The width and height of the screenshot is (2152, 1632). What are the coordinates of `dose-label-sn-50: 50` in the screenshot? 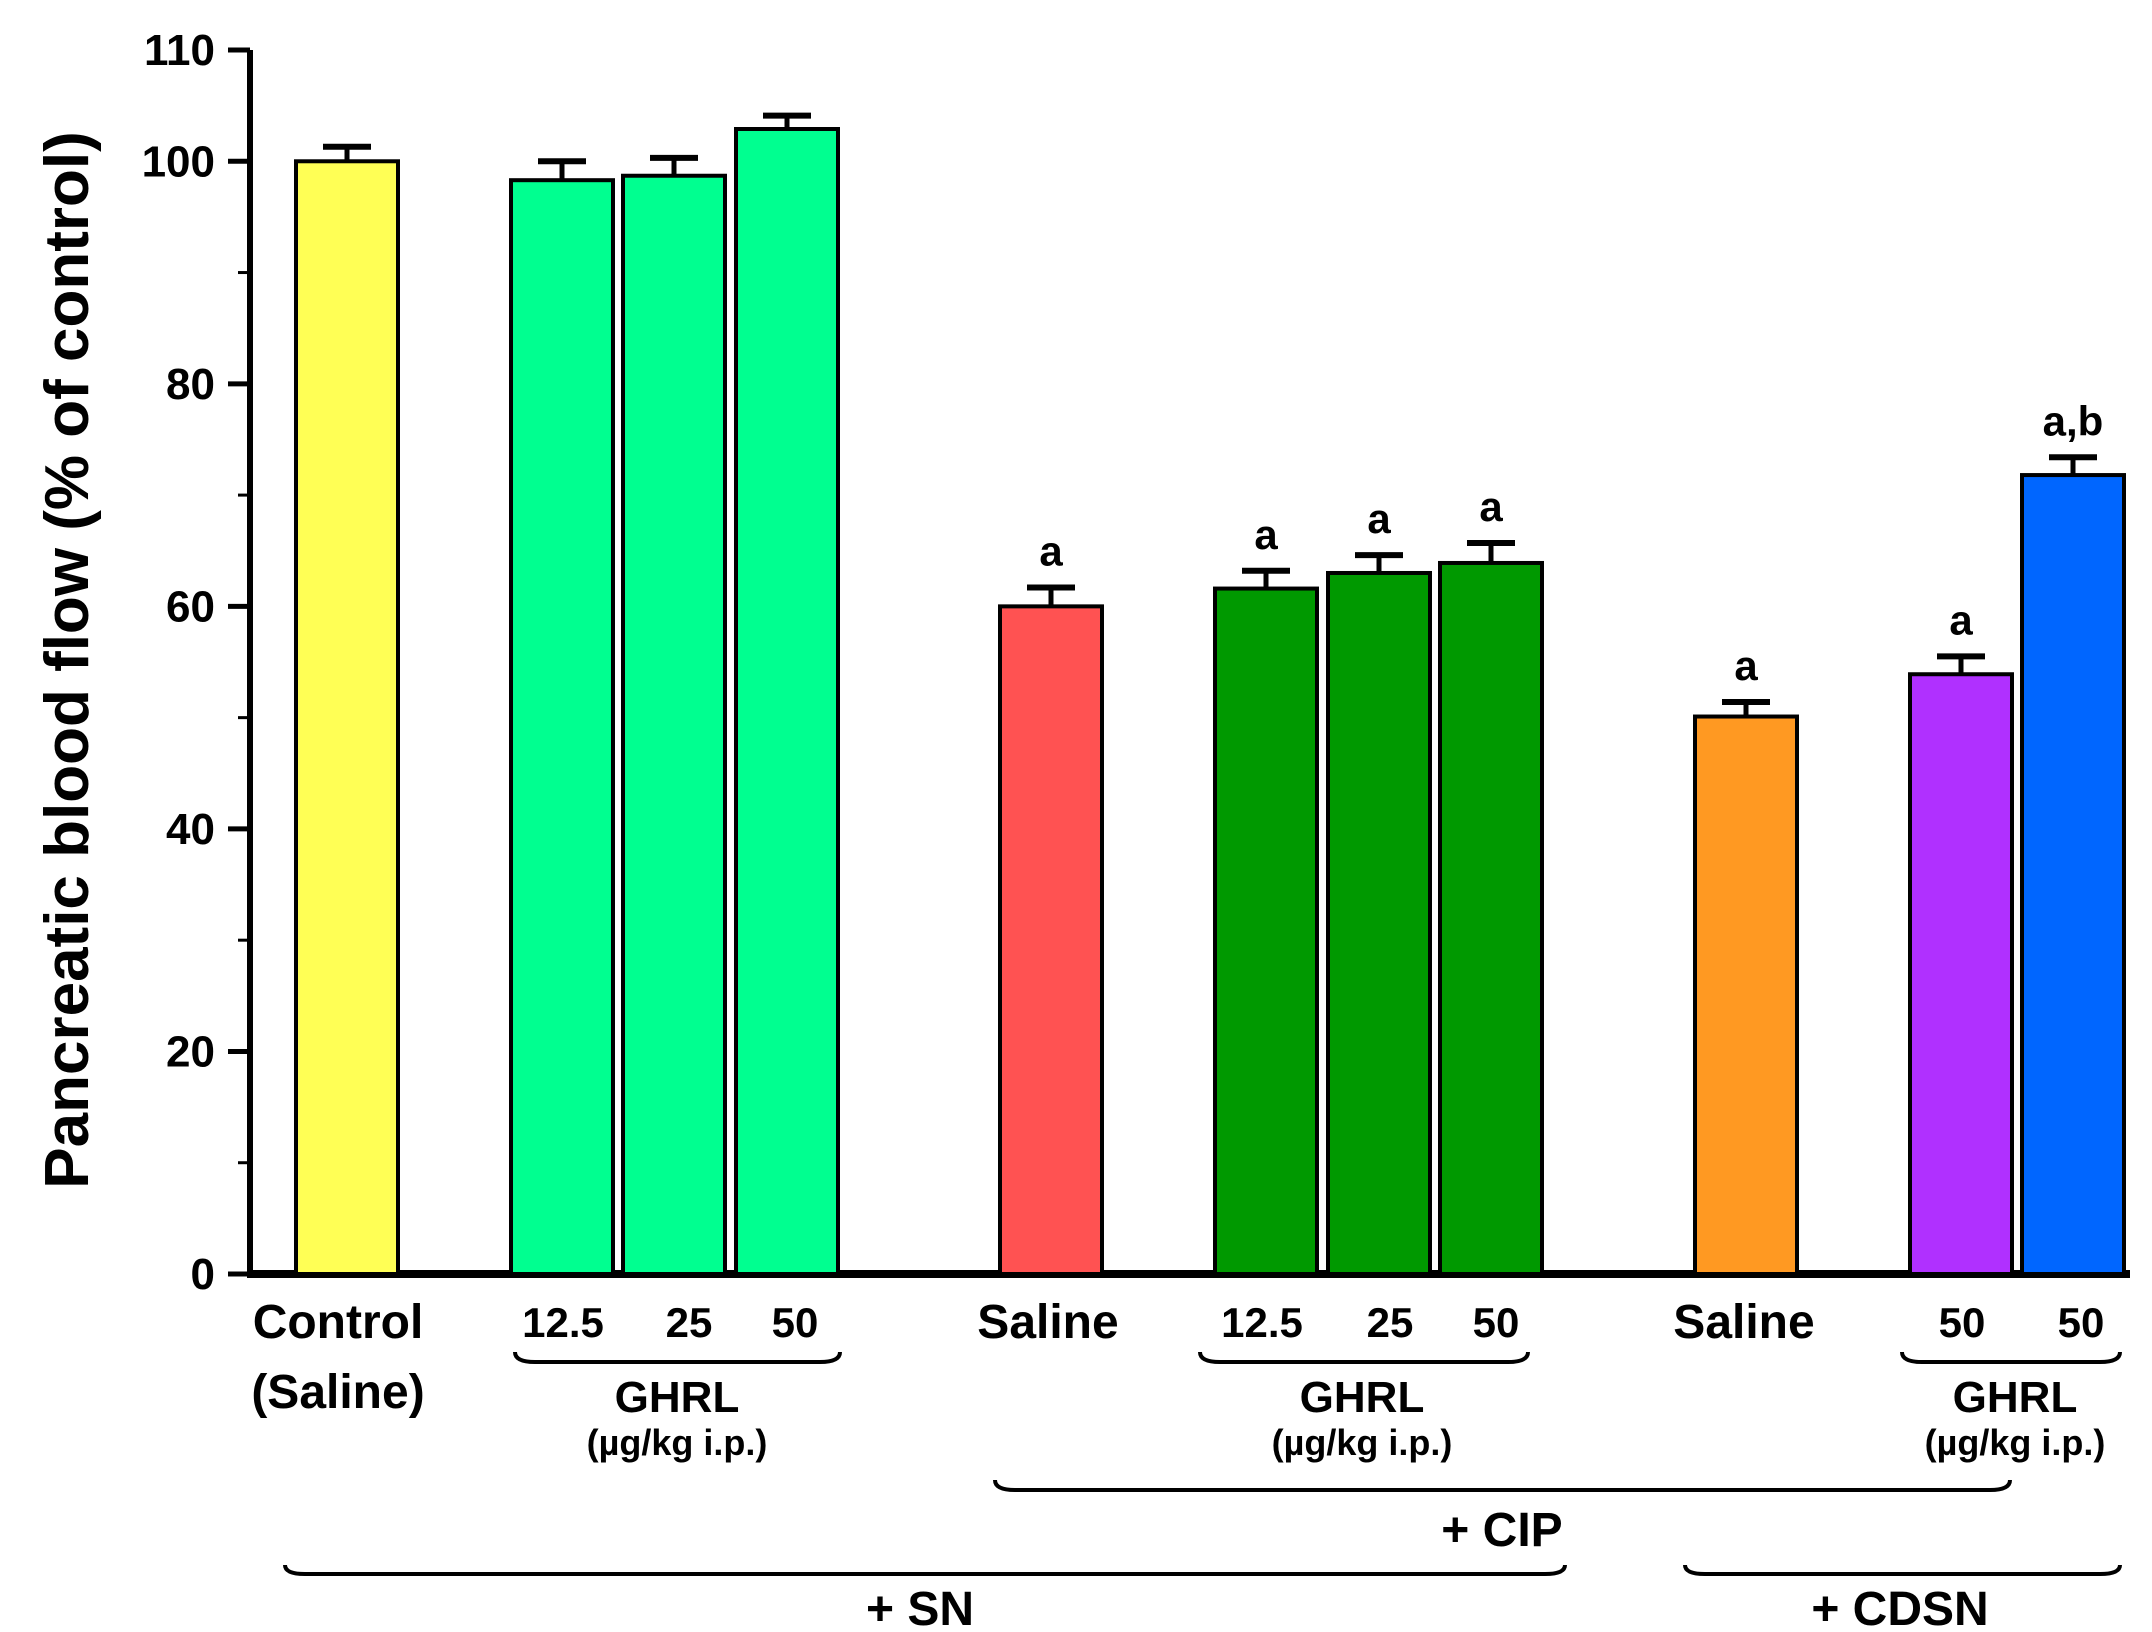 It's located at (795, 1322).